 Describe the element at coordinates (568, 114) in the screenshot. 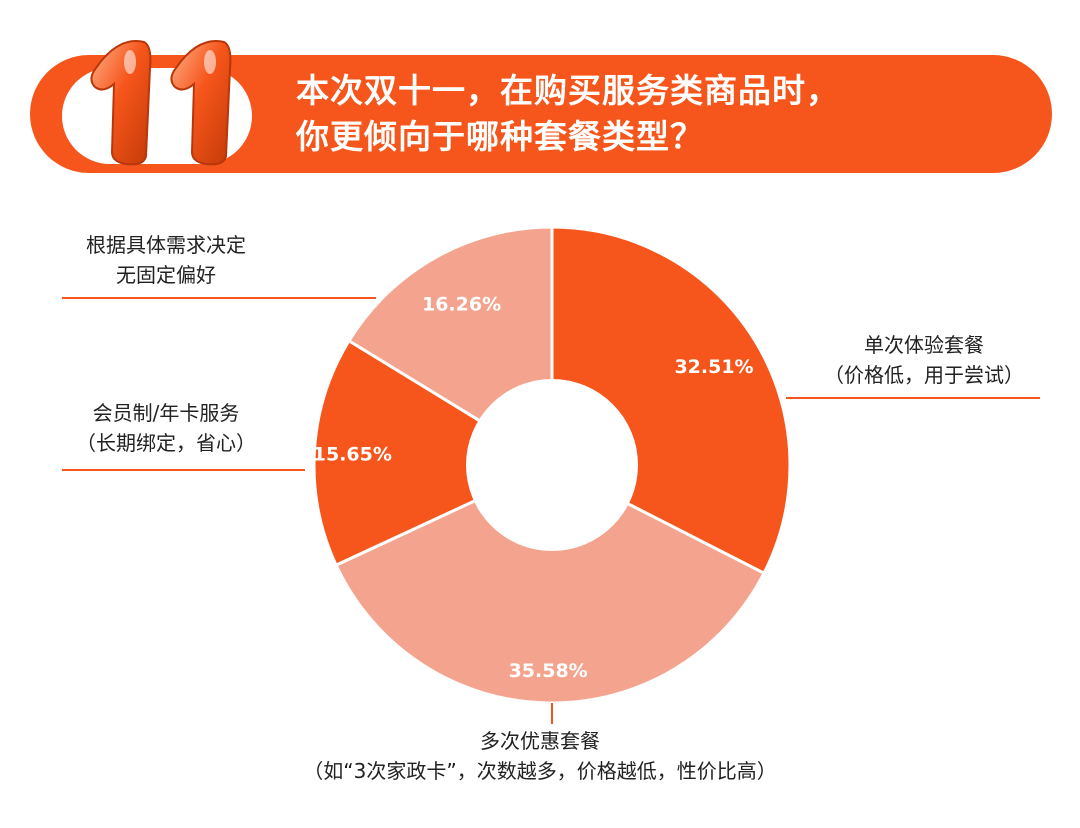

I see `page-title: 本次双十一，在购买服务类商品时， 你更倾向于哪种套餐类型？` at that location.